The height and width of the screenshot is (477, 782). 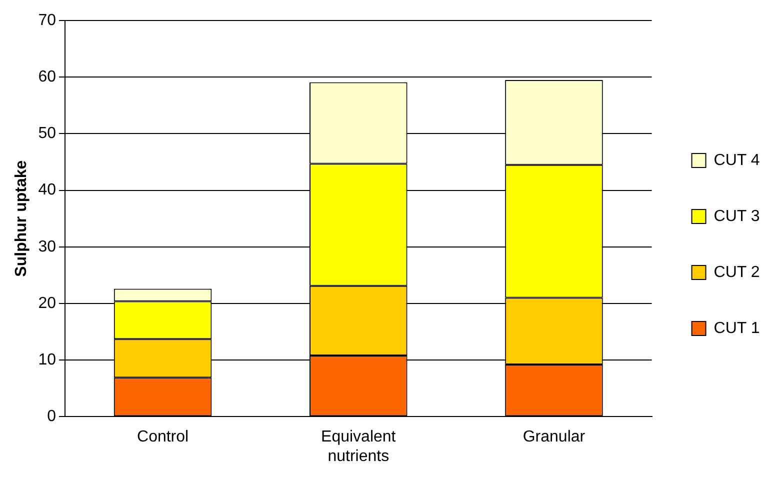 I want to click on legend-label: CUT 1, so click(x=737, y=328).